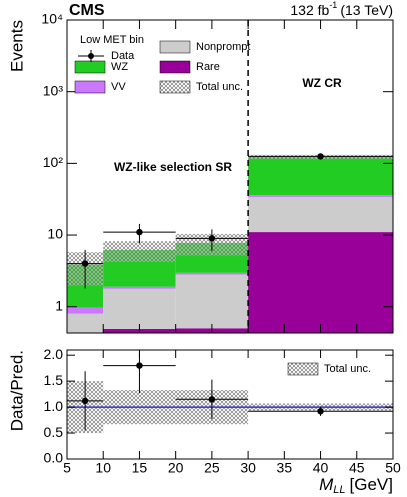 This screenshot has height=497, width=407. I want to click on uncertainty-band, so click(139, 252).